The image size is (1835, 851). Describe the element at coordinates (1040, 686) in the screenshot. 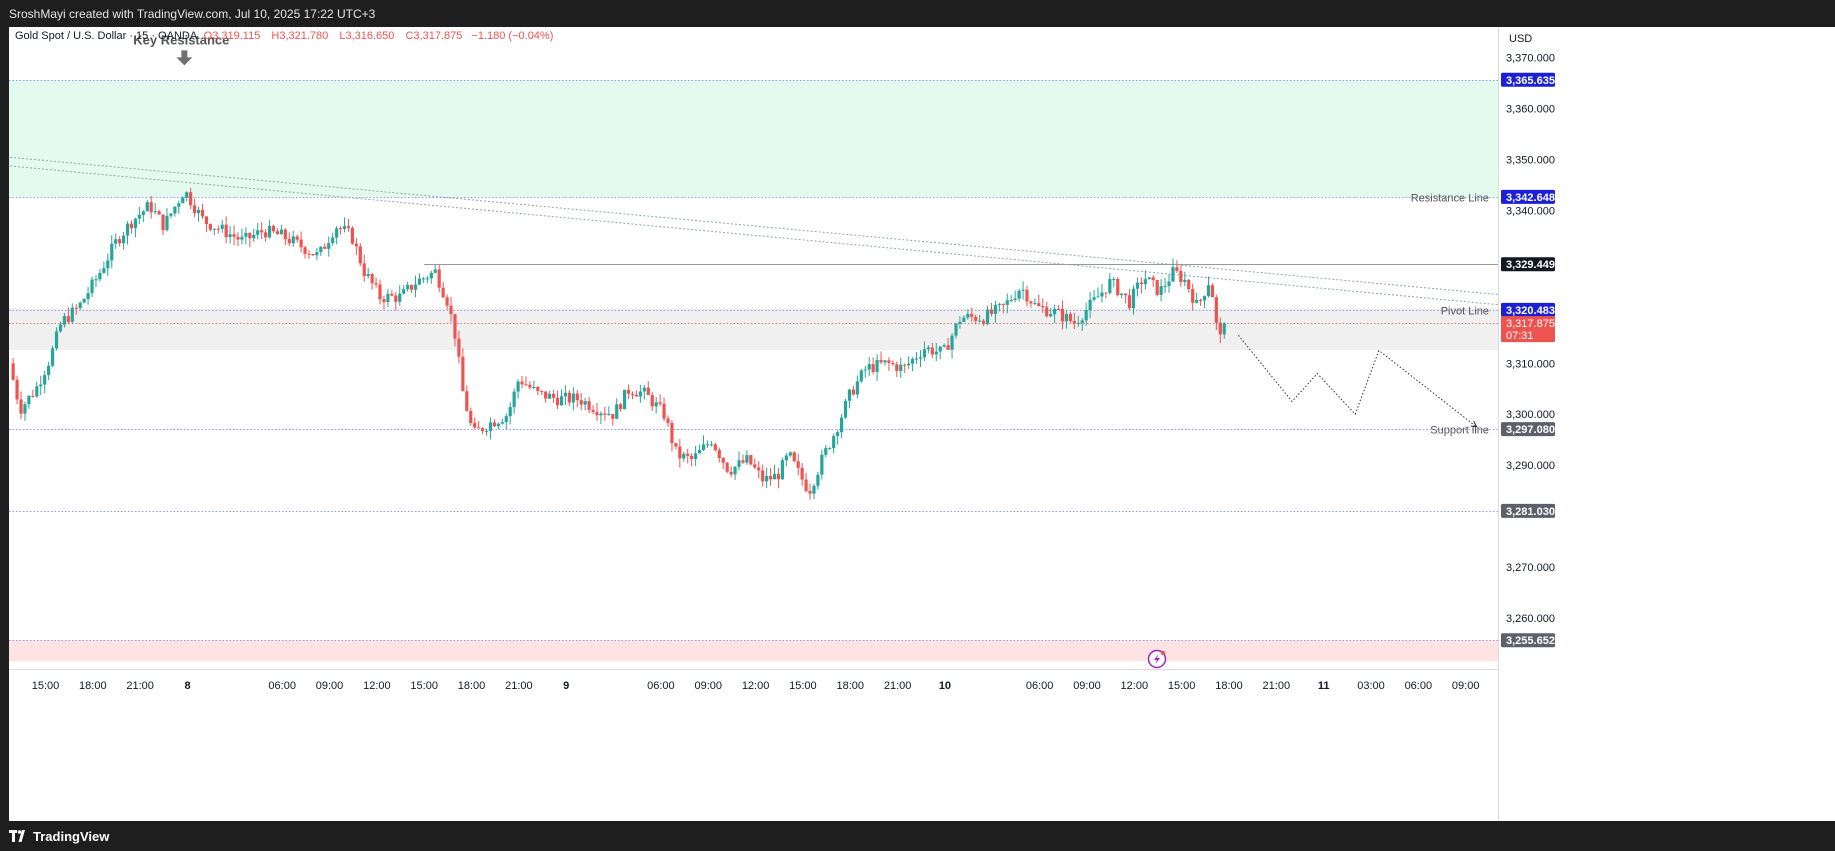

I see `time-tick-label: 06:00` at that location.